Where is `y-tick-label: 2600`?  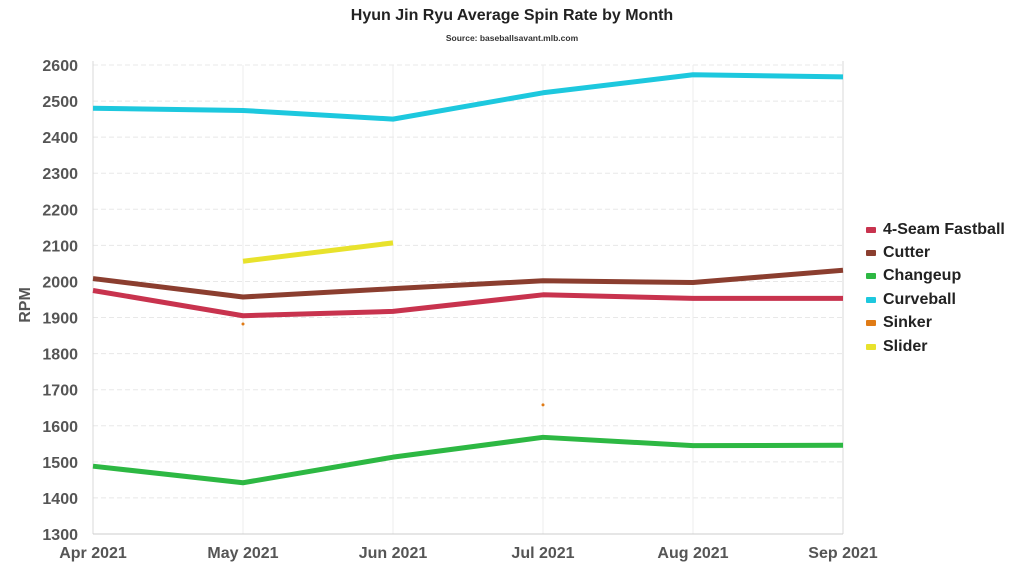
y-tick-label: 2600 is located at coordinates (60, 66).